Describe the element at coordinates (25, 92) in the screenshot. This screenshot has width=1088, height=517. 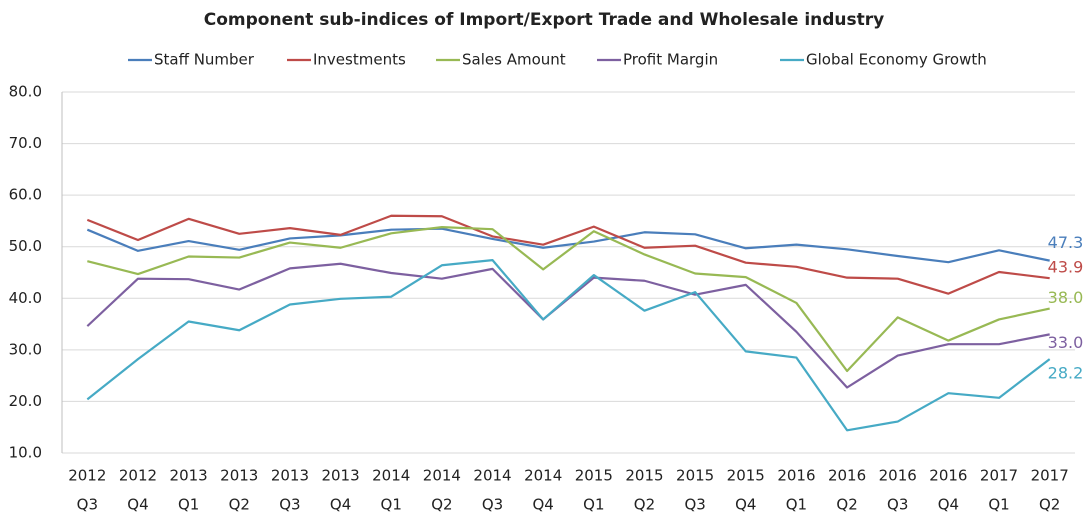
I see `y-tick-label: 80.0` at that location.